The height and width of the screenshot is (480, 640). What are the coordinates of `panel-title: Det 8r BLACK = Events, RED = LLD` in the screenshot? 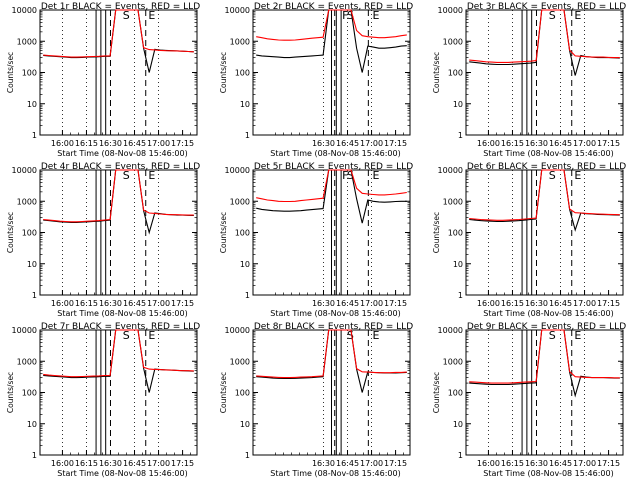 It's located at (333, 327).